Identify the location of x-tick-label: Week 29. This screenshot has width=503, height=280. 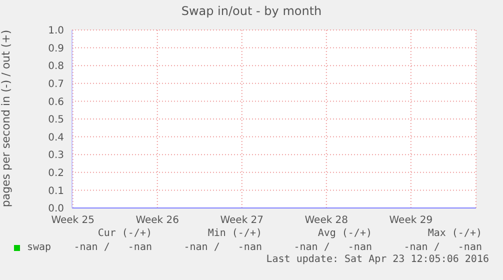
(411, 220).